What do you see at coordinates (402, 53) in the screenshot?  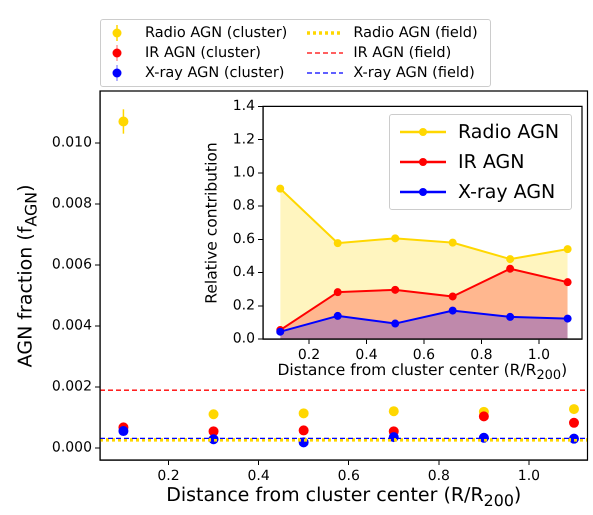 I see `legend-label: IR AGN (field)` at bounding box center [402, 53].